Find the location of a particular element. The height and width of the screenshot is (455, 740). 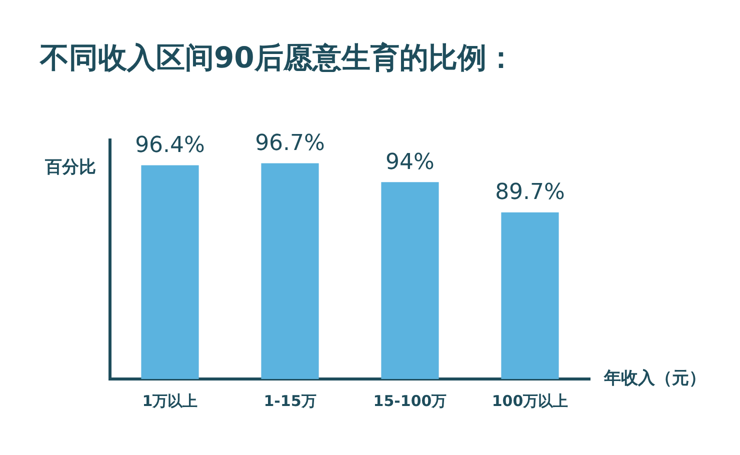

data-label: 94% is located at coordinates (410, 162).